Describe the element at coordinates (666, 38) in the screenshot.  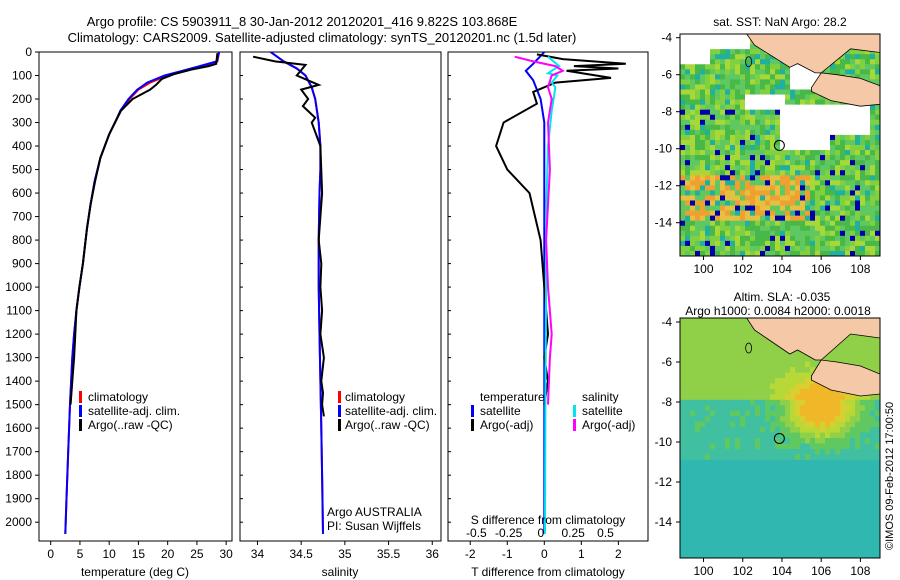
I see `map-y-tick-label: -4` at that location.